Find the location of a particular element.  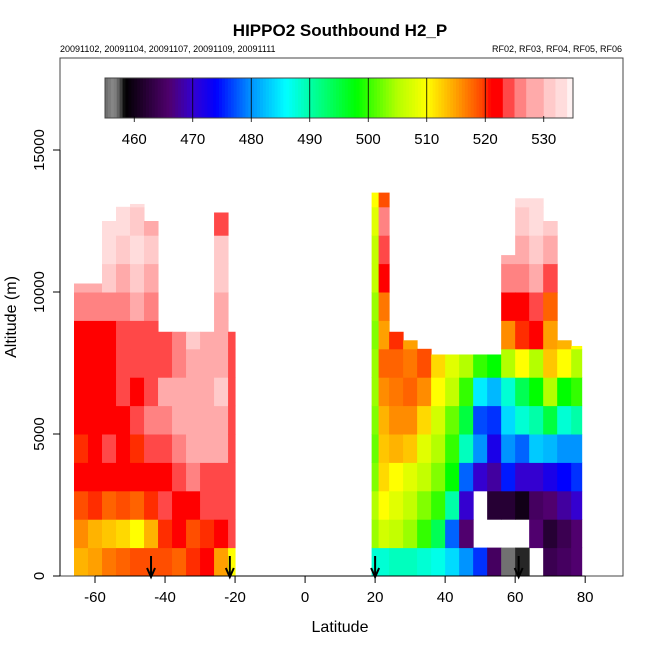

colorbar-frame is located at coordinates (339, 98).